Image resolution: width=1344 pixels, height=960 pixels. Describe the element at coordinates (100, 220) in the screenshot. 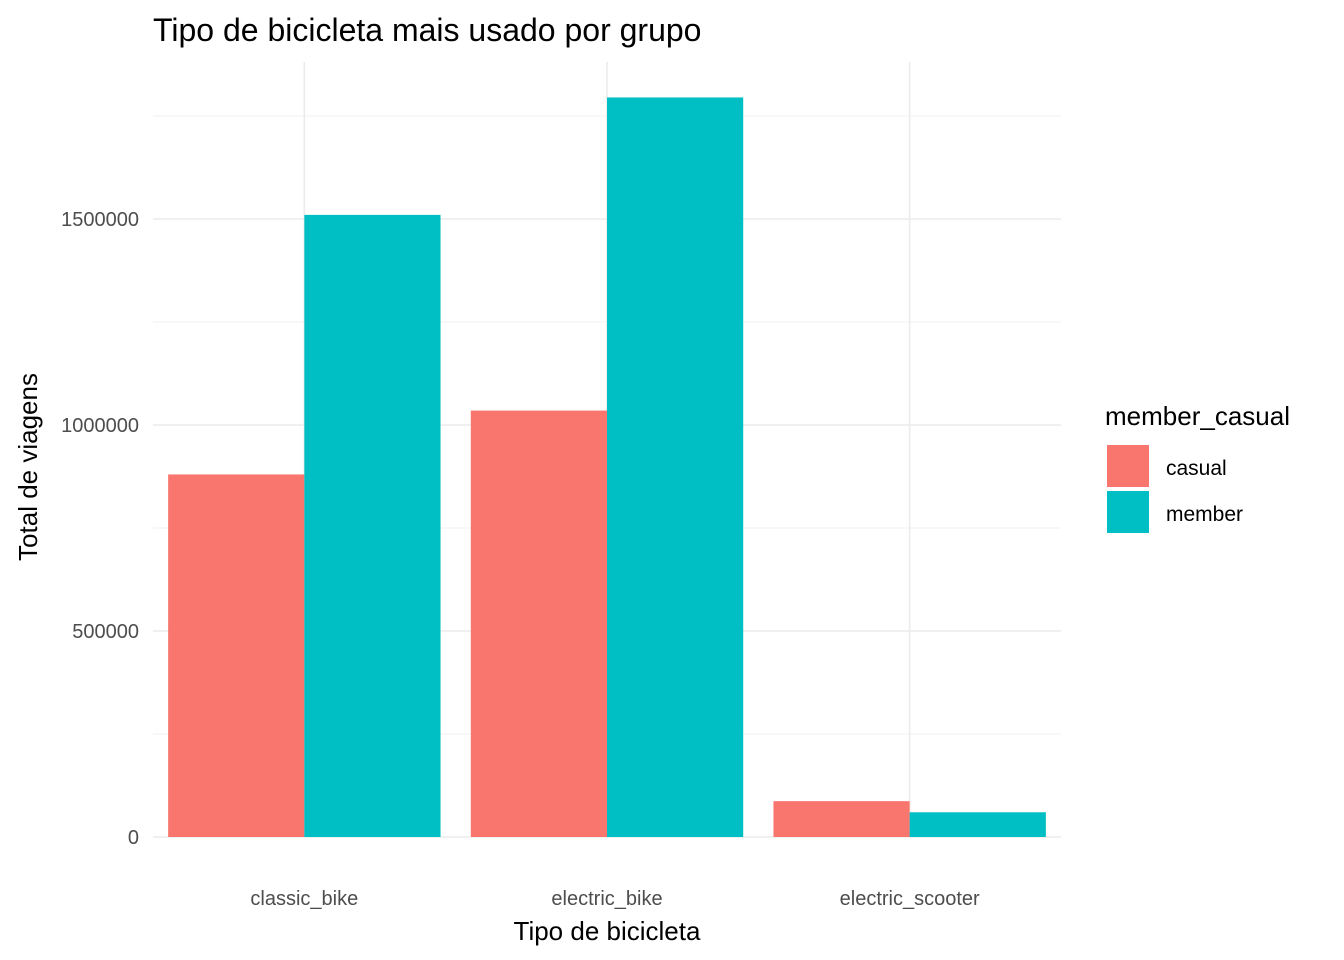

I see `y-tick-label: 1500000` at that location.